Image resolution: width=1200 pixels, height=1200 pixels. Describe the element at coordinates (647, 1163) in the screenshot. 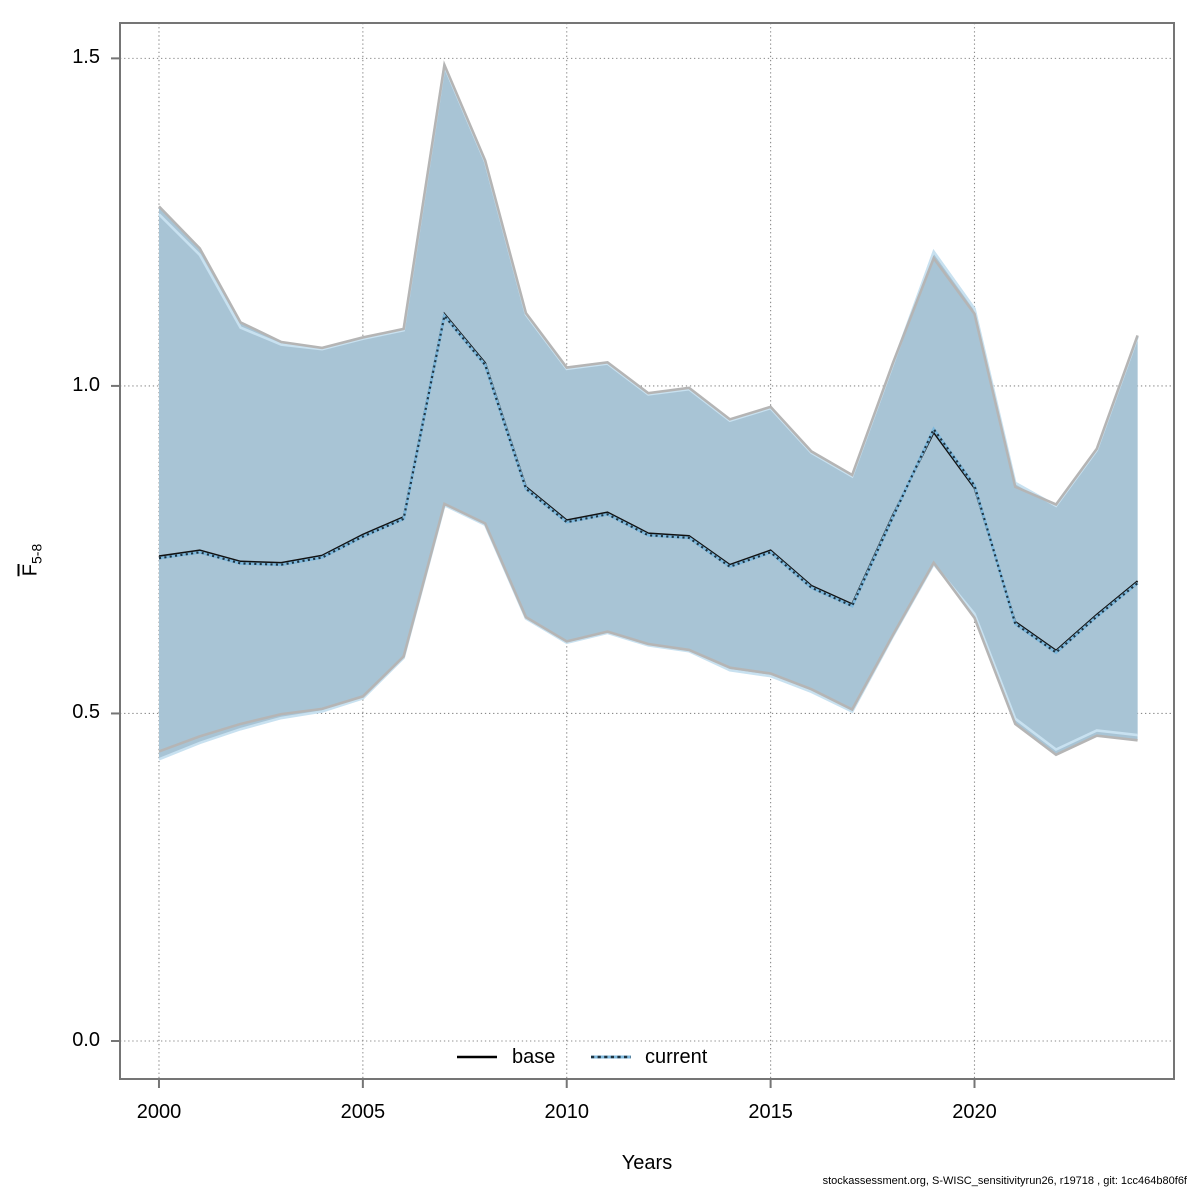

I see `x-axis-label: Years` at that location.